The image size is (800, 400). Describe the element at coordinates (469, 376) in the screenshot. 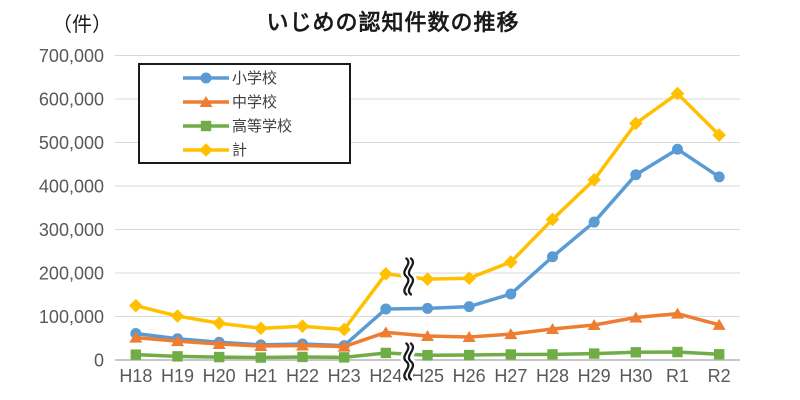

I see `x-tick-label: H26` at that location.